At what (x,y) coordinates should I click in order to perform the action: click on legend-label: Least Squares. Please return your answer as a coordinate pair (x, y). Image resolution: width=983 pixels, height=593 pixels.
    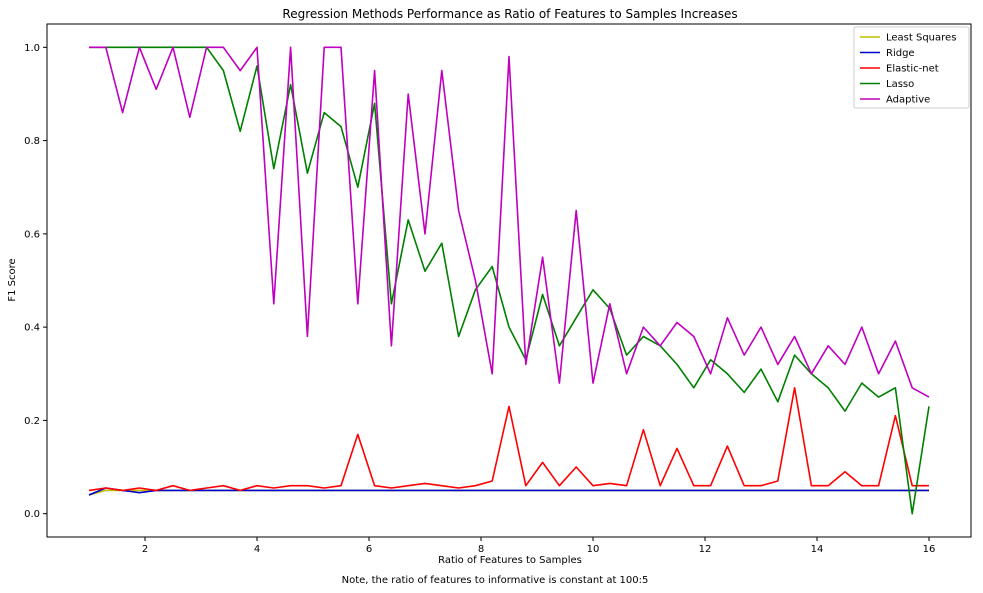
    Looking at the image, I should click on (921, 38).